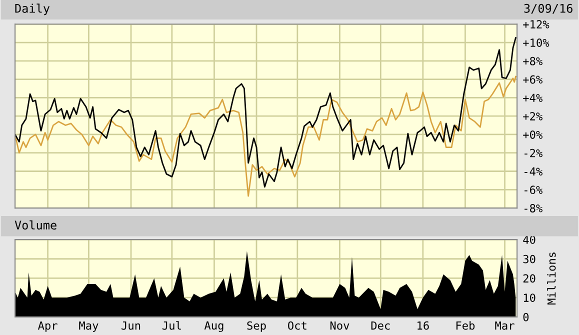 The height and width of the screenshot is (335, 579). What do you see at coordinates (340, 325) in the screenshot?
I see `x-tick-label: Nov` at bounding box center [340, 325].